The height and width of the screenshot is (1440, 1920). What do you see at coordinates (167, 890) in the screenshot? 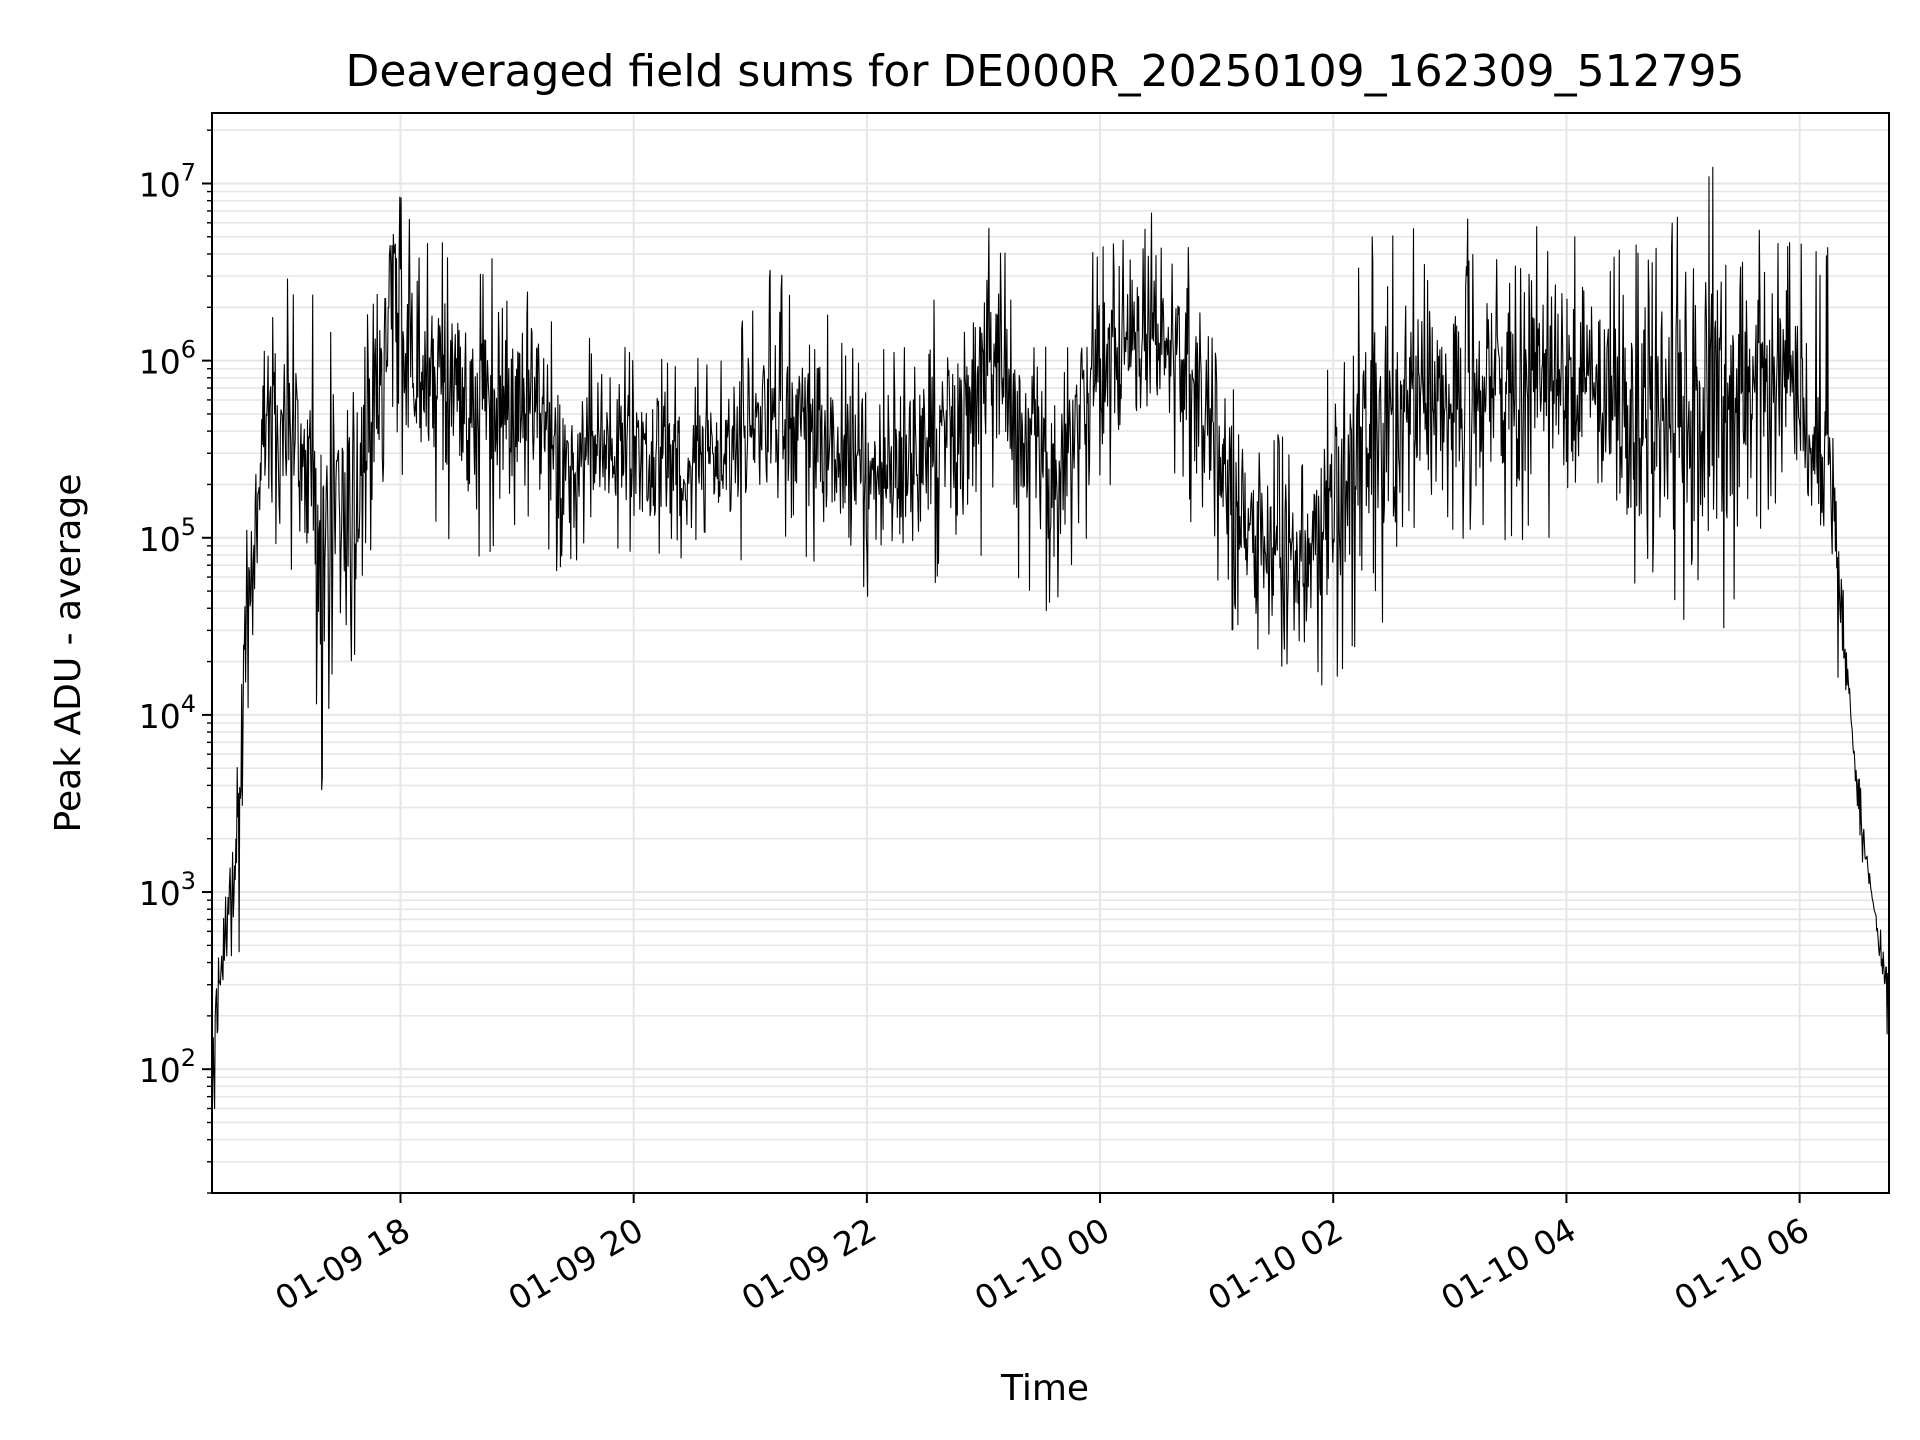
I see `y-tick-label: 10³` at bounding box center [167, 890].